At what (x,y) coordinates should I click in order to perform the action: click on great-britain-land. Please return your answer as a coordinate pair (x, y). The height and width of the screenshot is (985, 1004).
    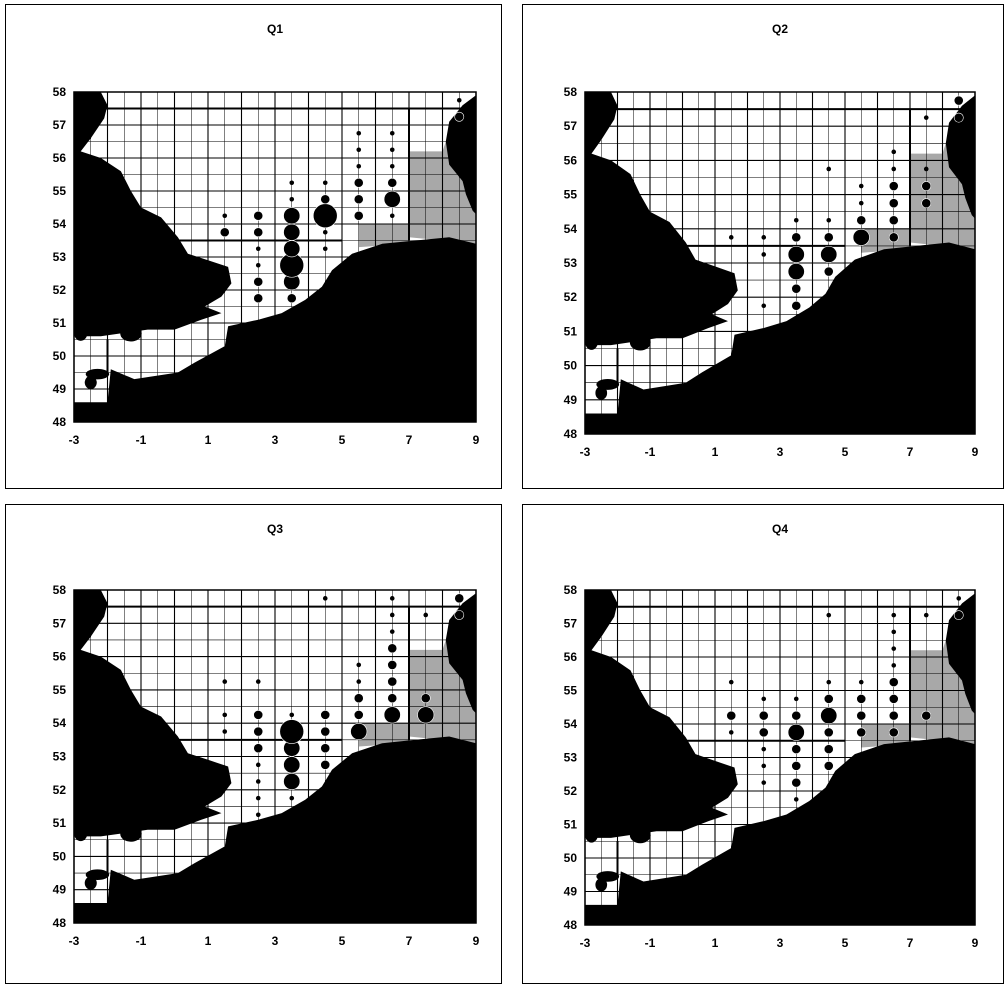
    Looking at the image, I should click on (661, 219).